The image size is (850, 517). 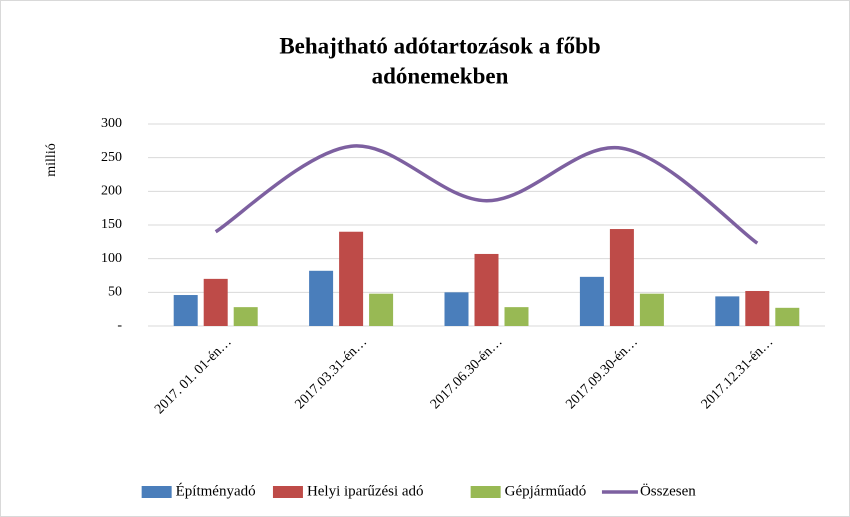 I want to click on y-axis-label: millió, so click(x=51, y=159).